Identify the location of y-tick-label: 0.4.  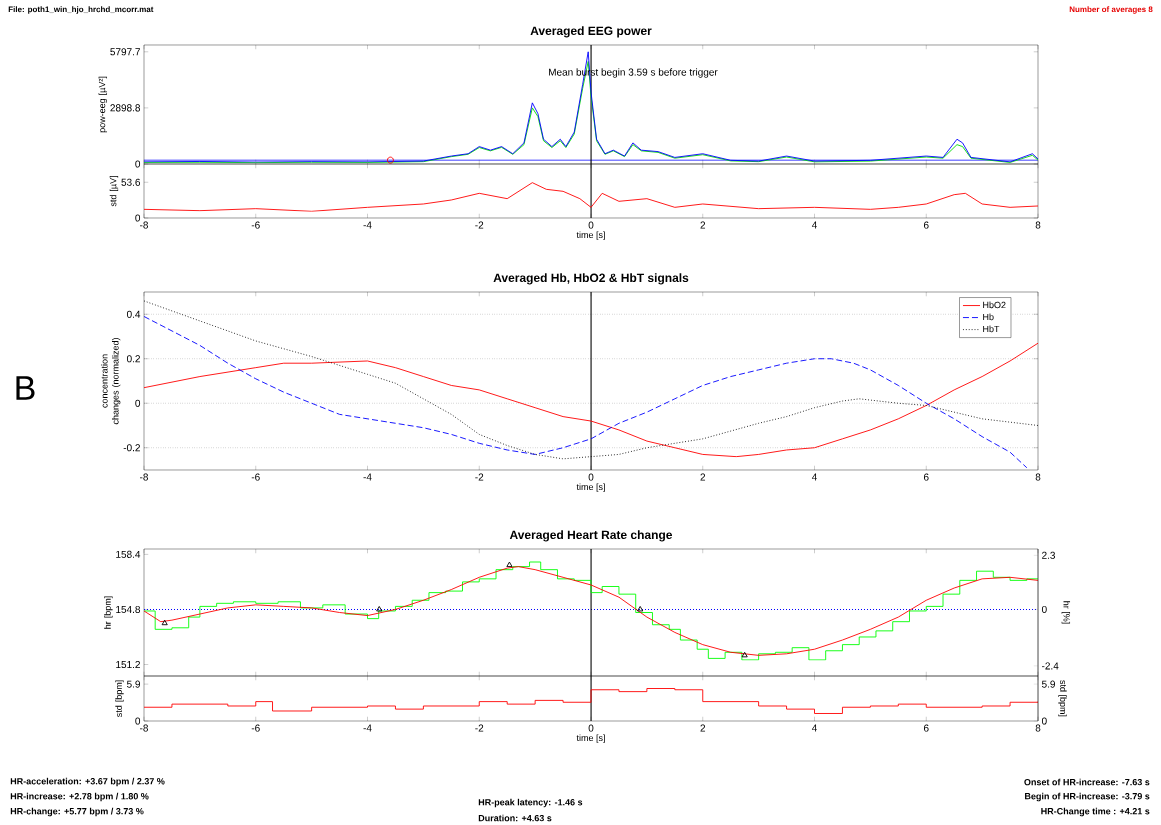
(133, 314).